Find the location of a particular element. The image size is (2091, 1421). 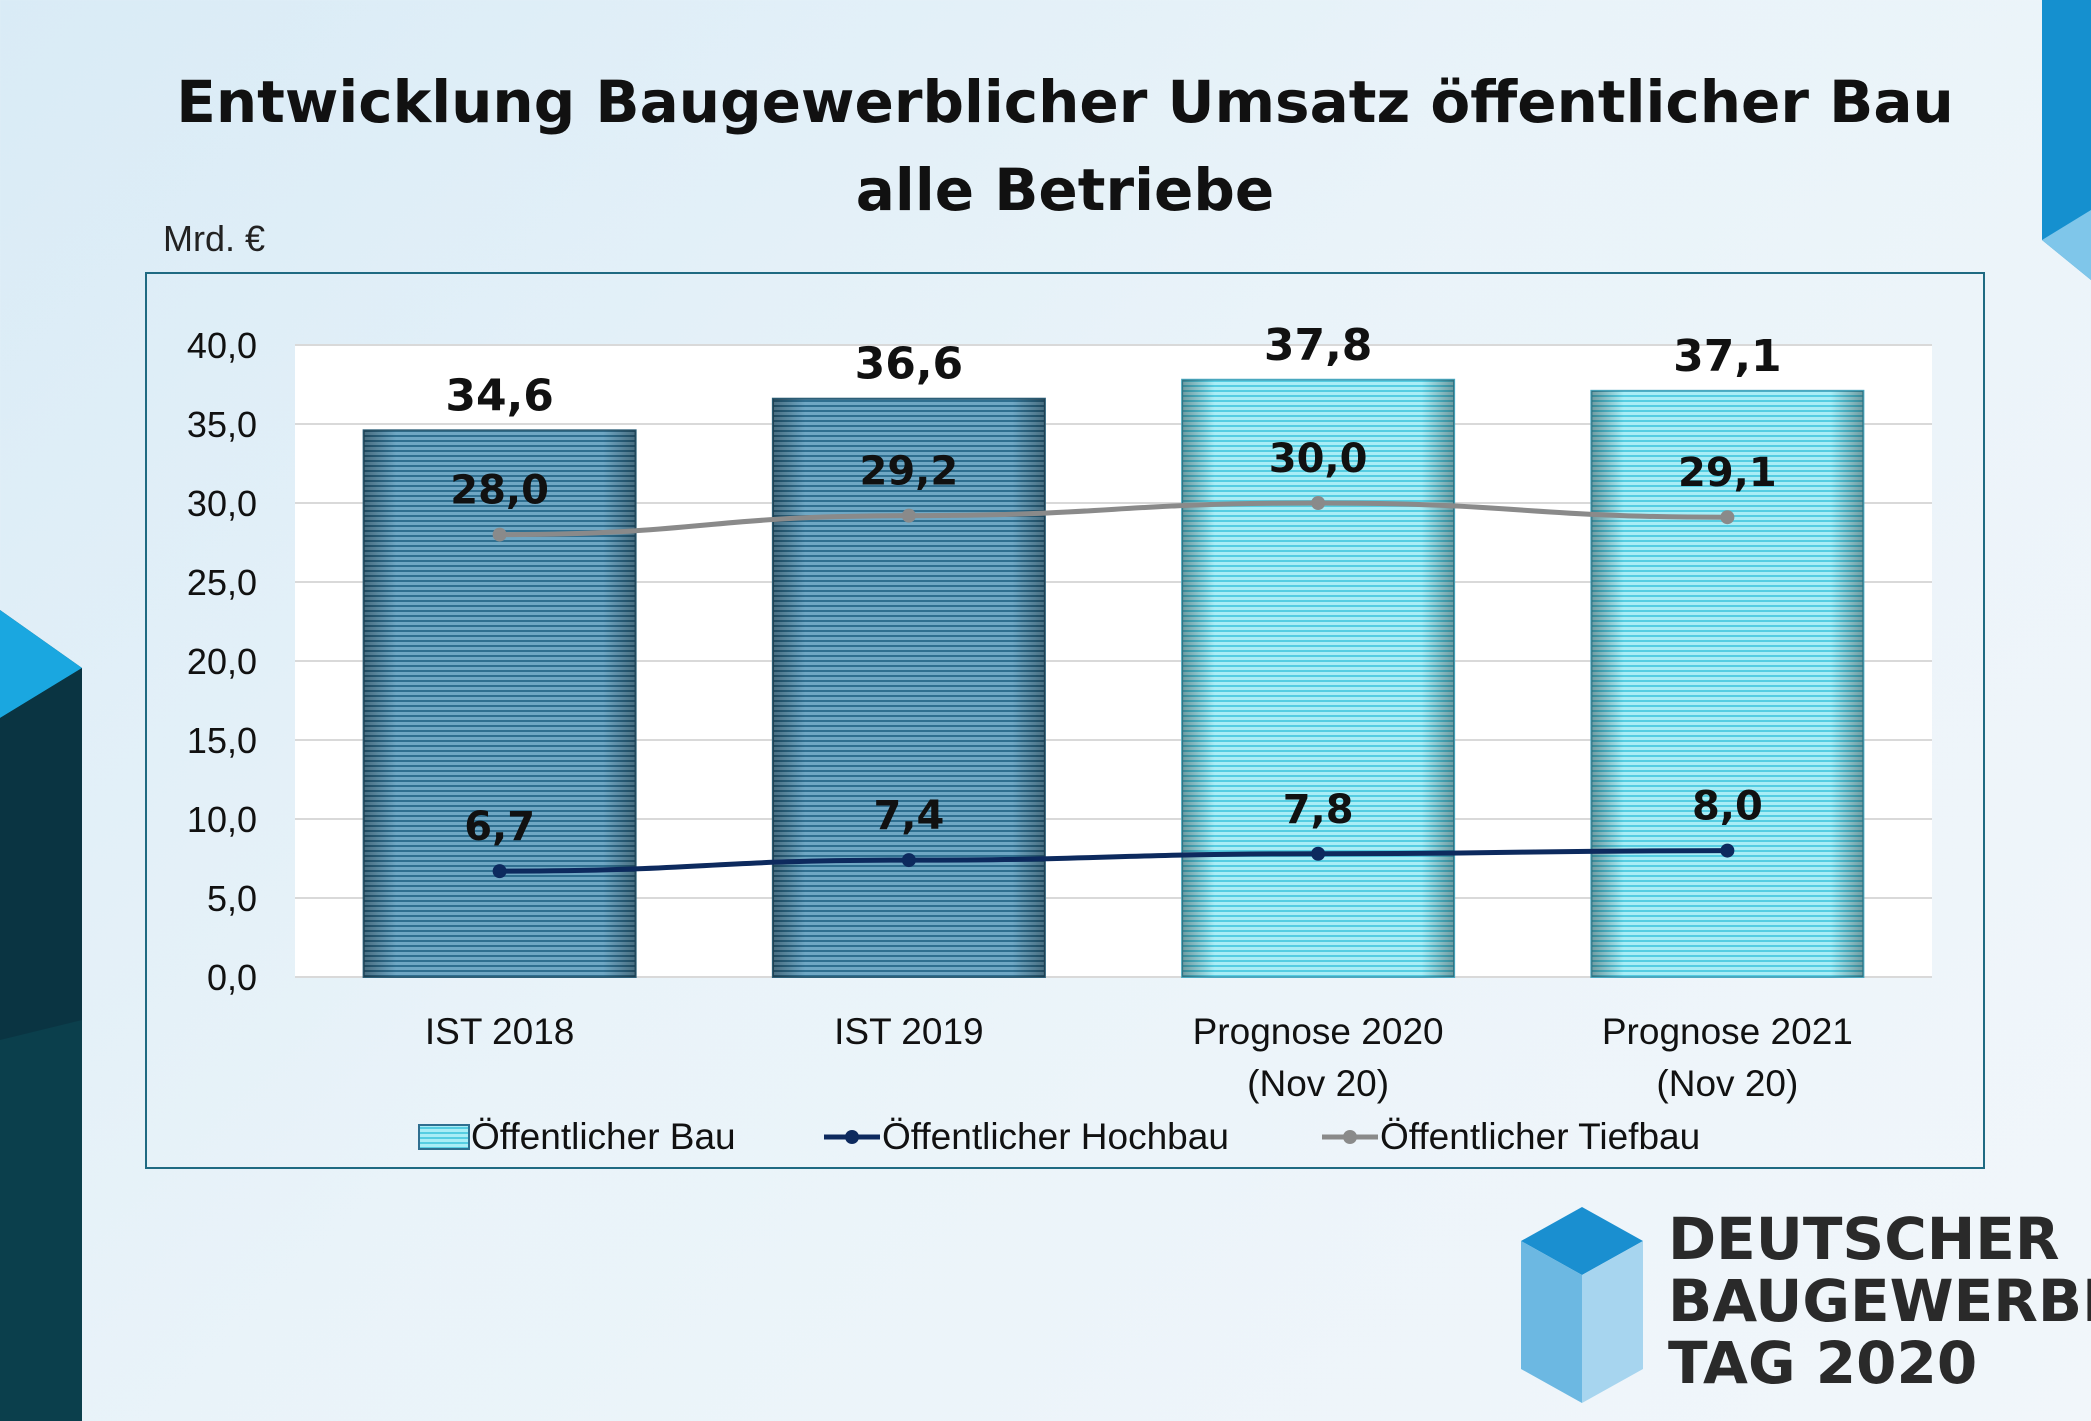

title-line-2: alle Betriebe is located at coordinates (1065, 190).